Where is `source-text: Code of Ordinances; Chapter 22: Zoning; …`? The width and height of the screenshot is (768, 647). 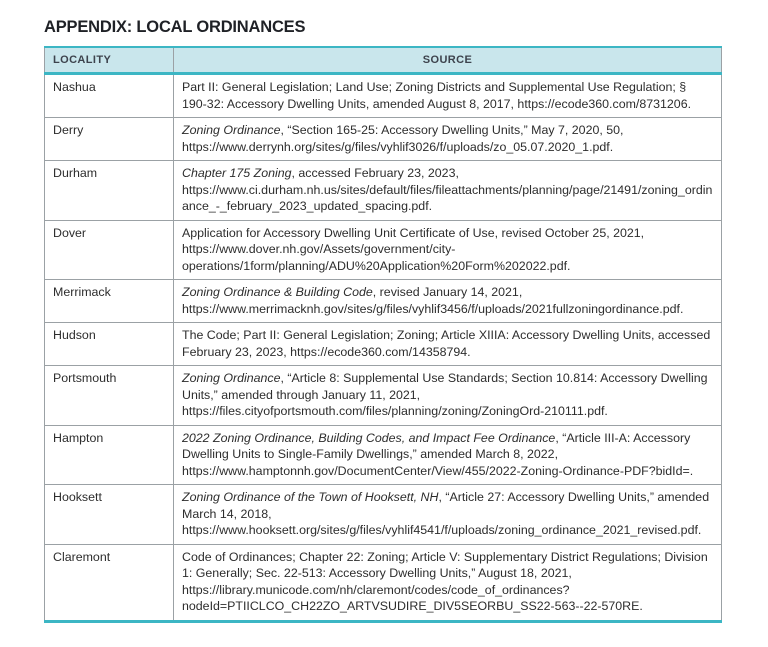 source-text: Code of Ordinances; Chapter 22: Zoning; … is located at coordinates (445, 581).